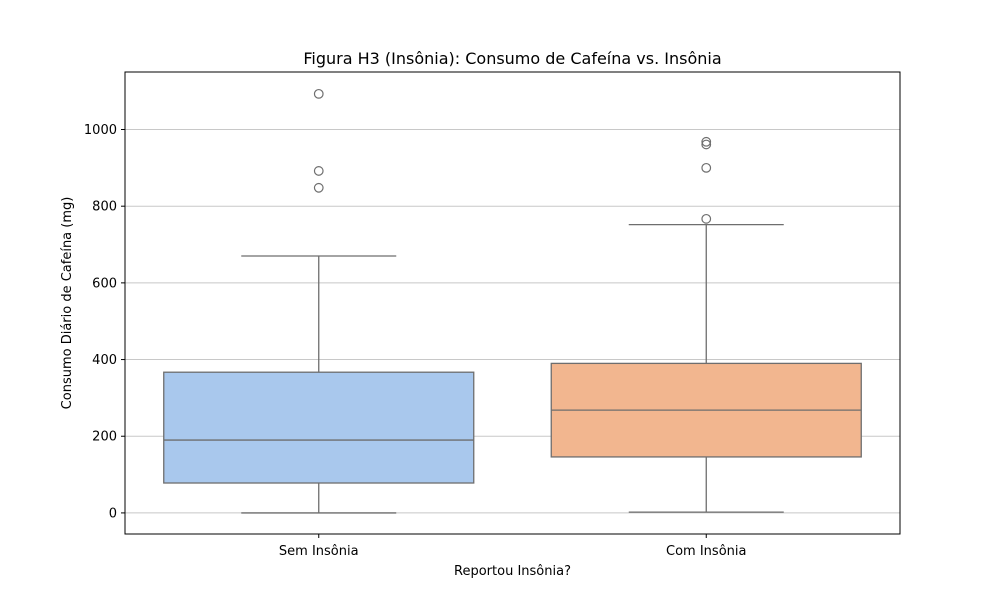 The image size is (1000, 600). Describe the element at coordinates (319, 551) in the screenshot. I see `x-tick-label: Sem Insônia` at that location.